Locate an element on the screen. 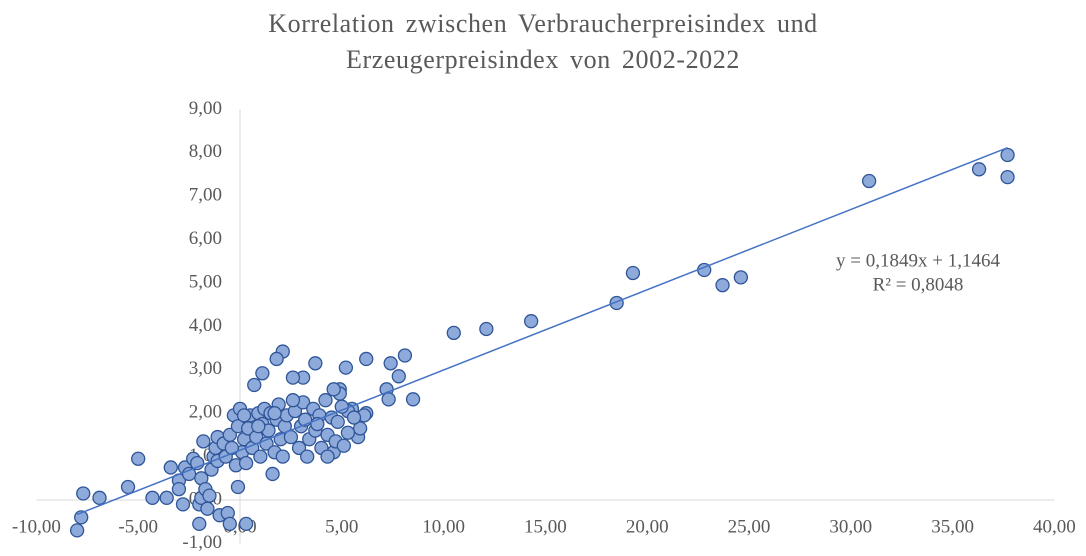 This screenshot has height=556, width=1086. x-tick-label: 10,00 is located at coordinates (443, 526).